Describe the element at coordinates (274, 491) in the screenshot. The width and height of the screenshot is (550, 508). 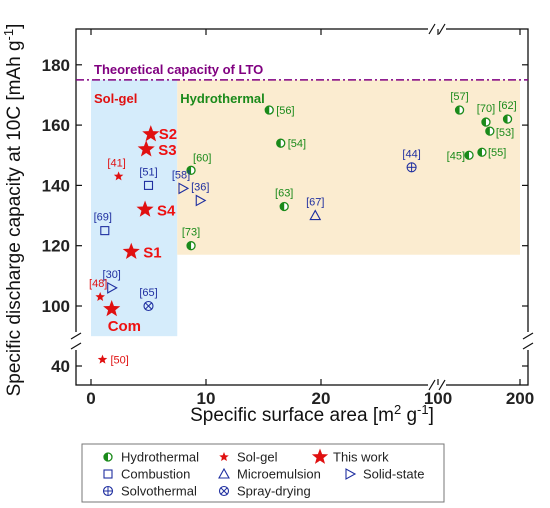
I see `legend-label: Spray-drying` at that location.